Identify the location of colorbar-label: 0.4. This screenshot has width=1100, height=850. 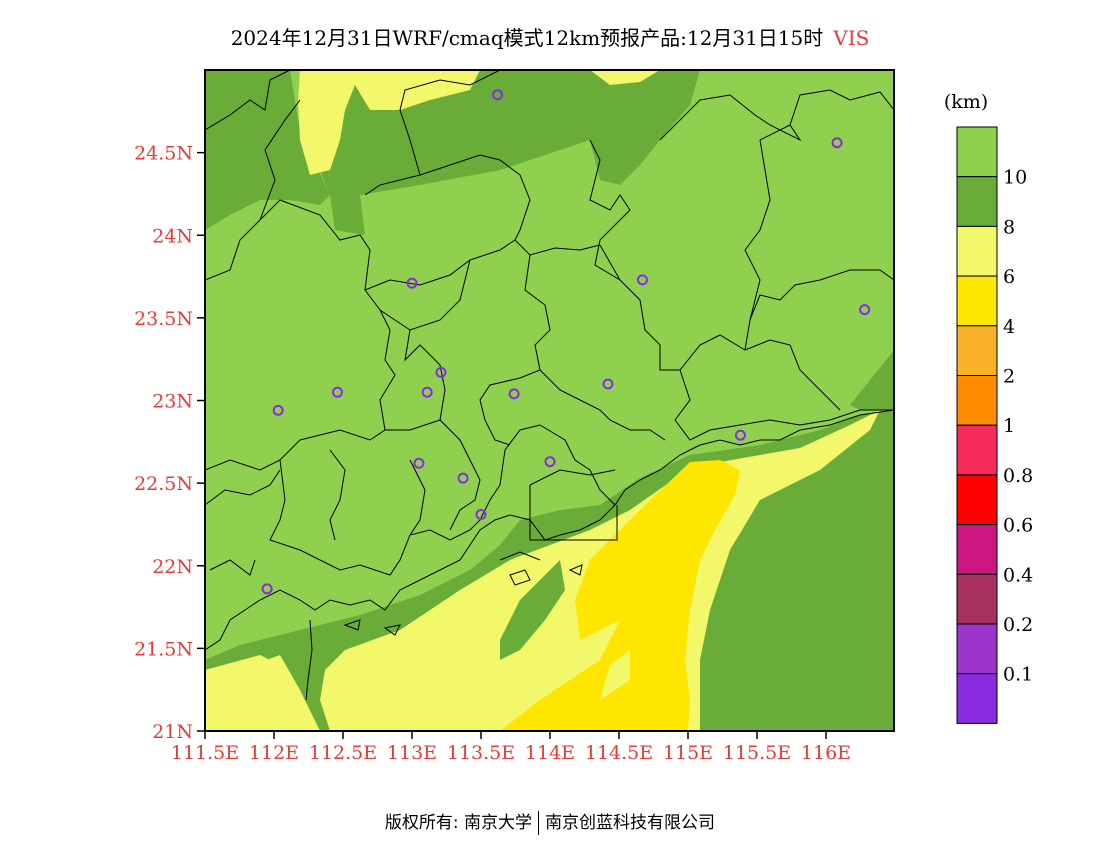
(1018, 575).